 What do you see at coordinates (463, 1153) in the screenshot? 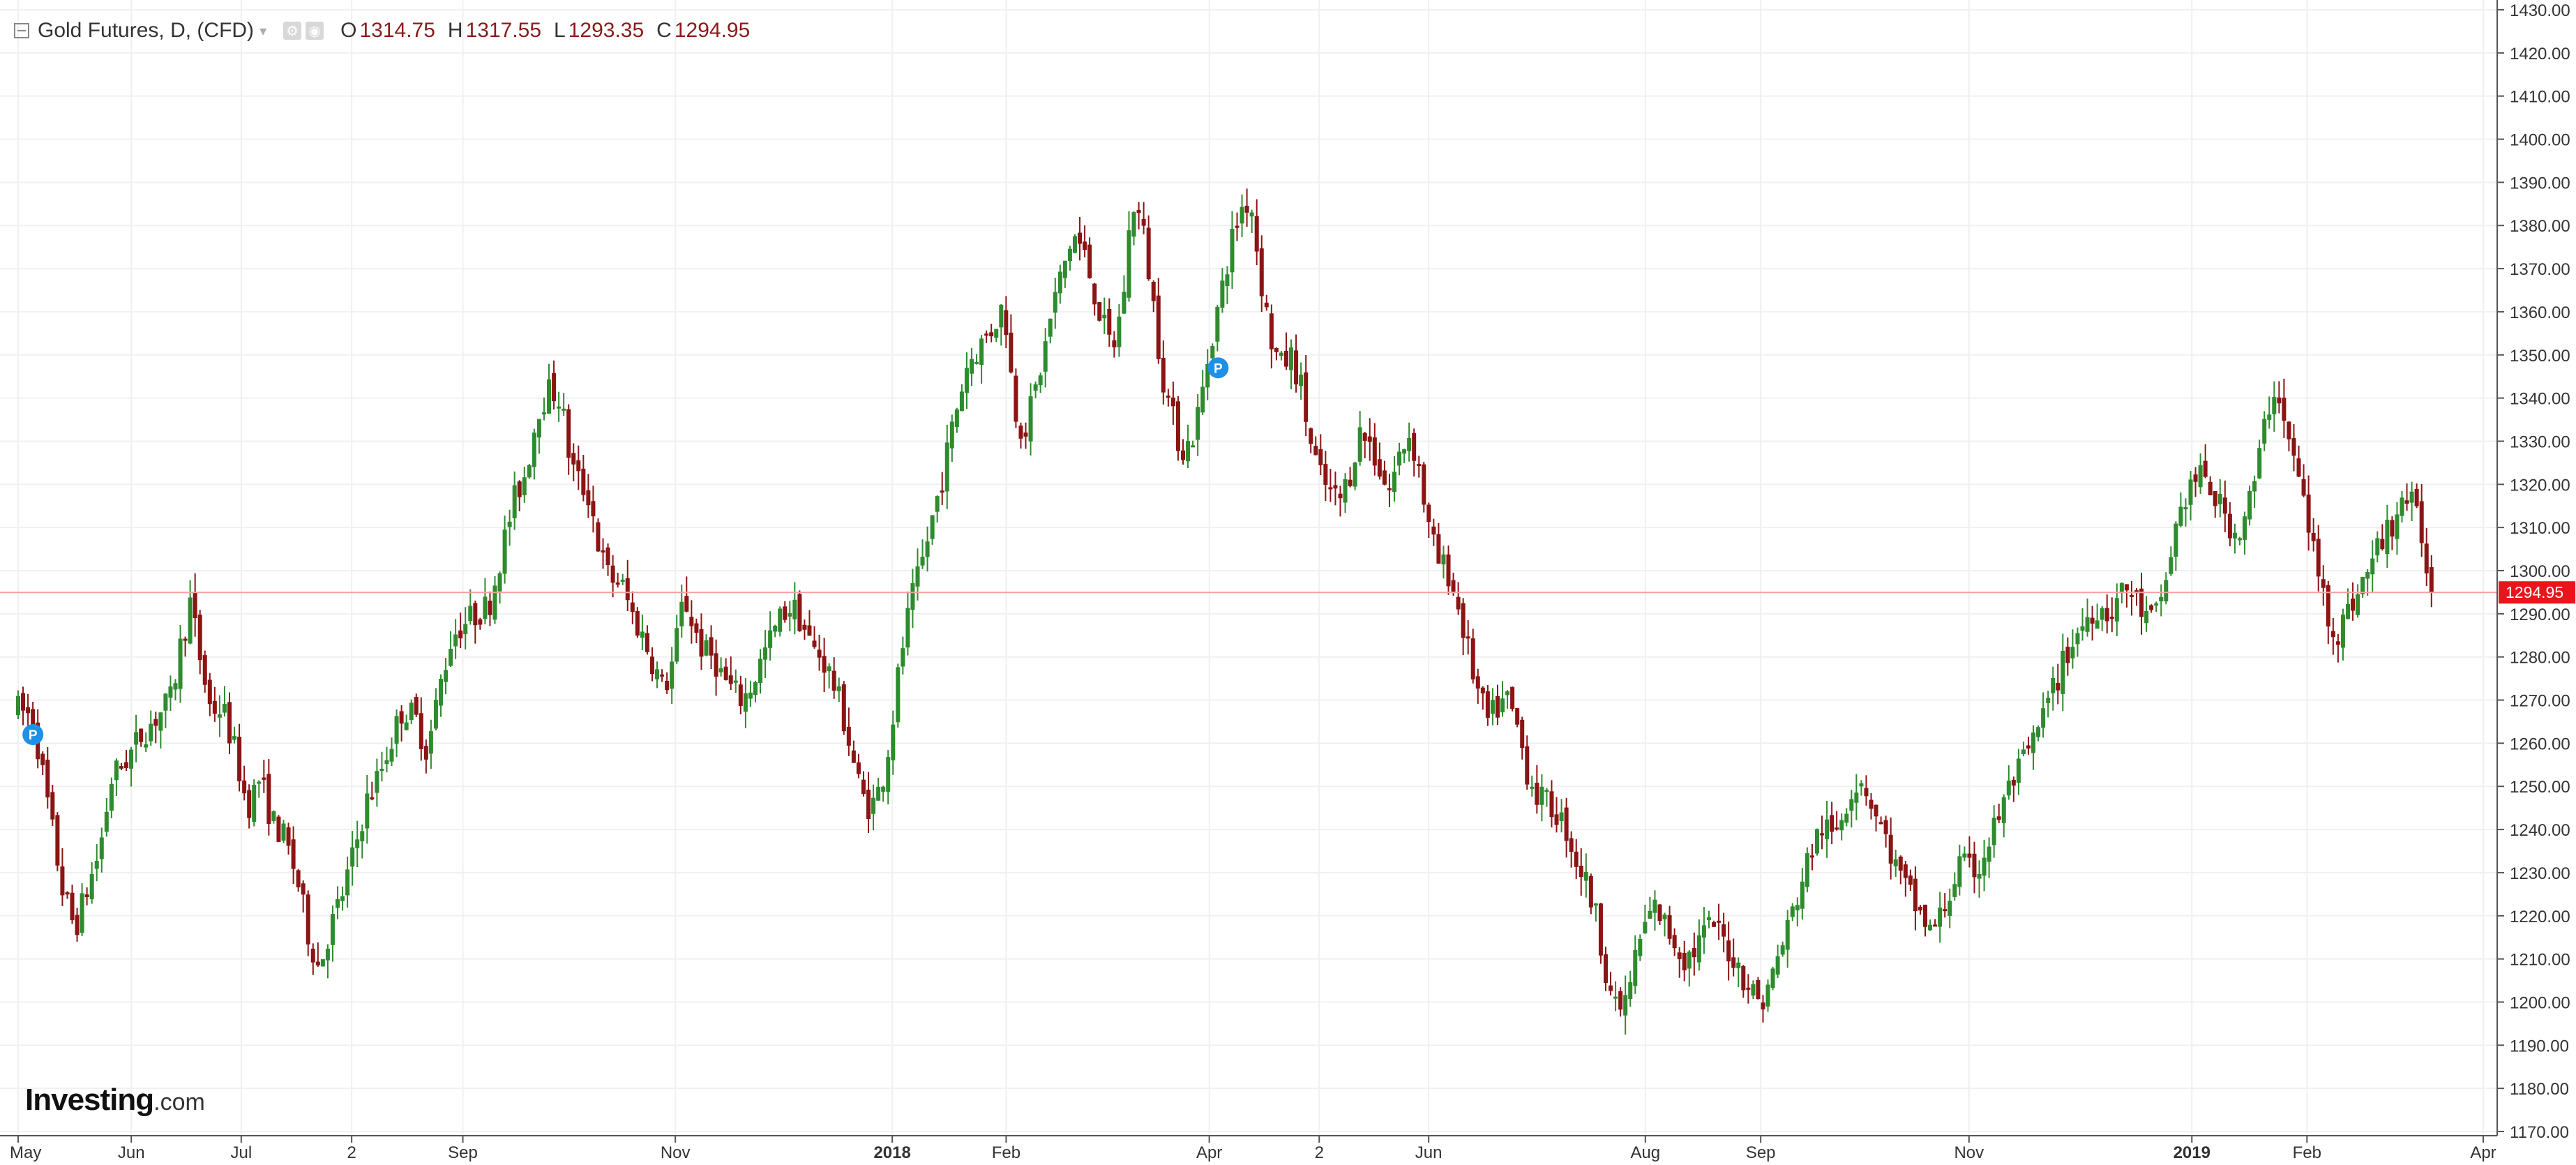
I see `x-tick-label: Sep` at bounding box center [463, 1153].